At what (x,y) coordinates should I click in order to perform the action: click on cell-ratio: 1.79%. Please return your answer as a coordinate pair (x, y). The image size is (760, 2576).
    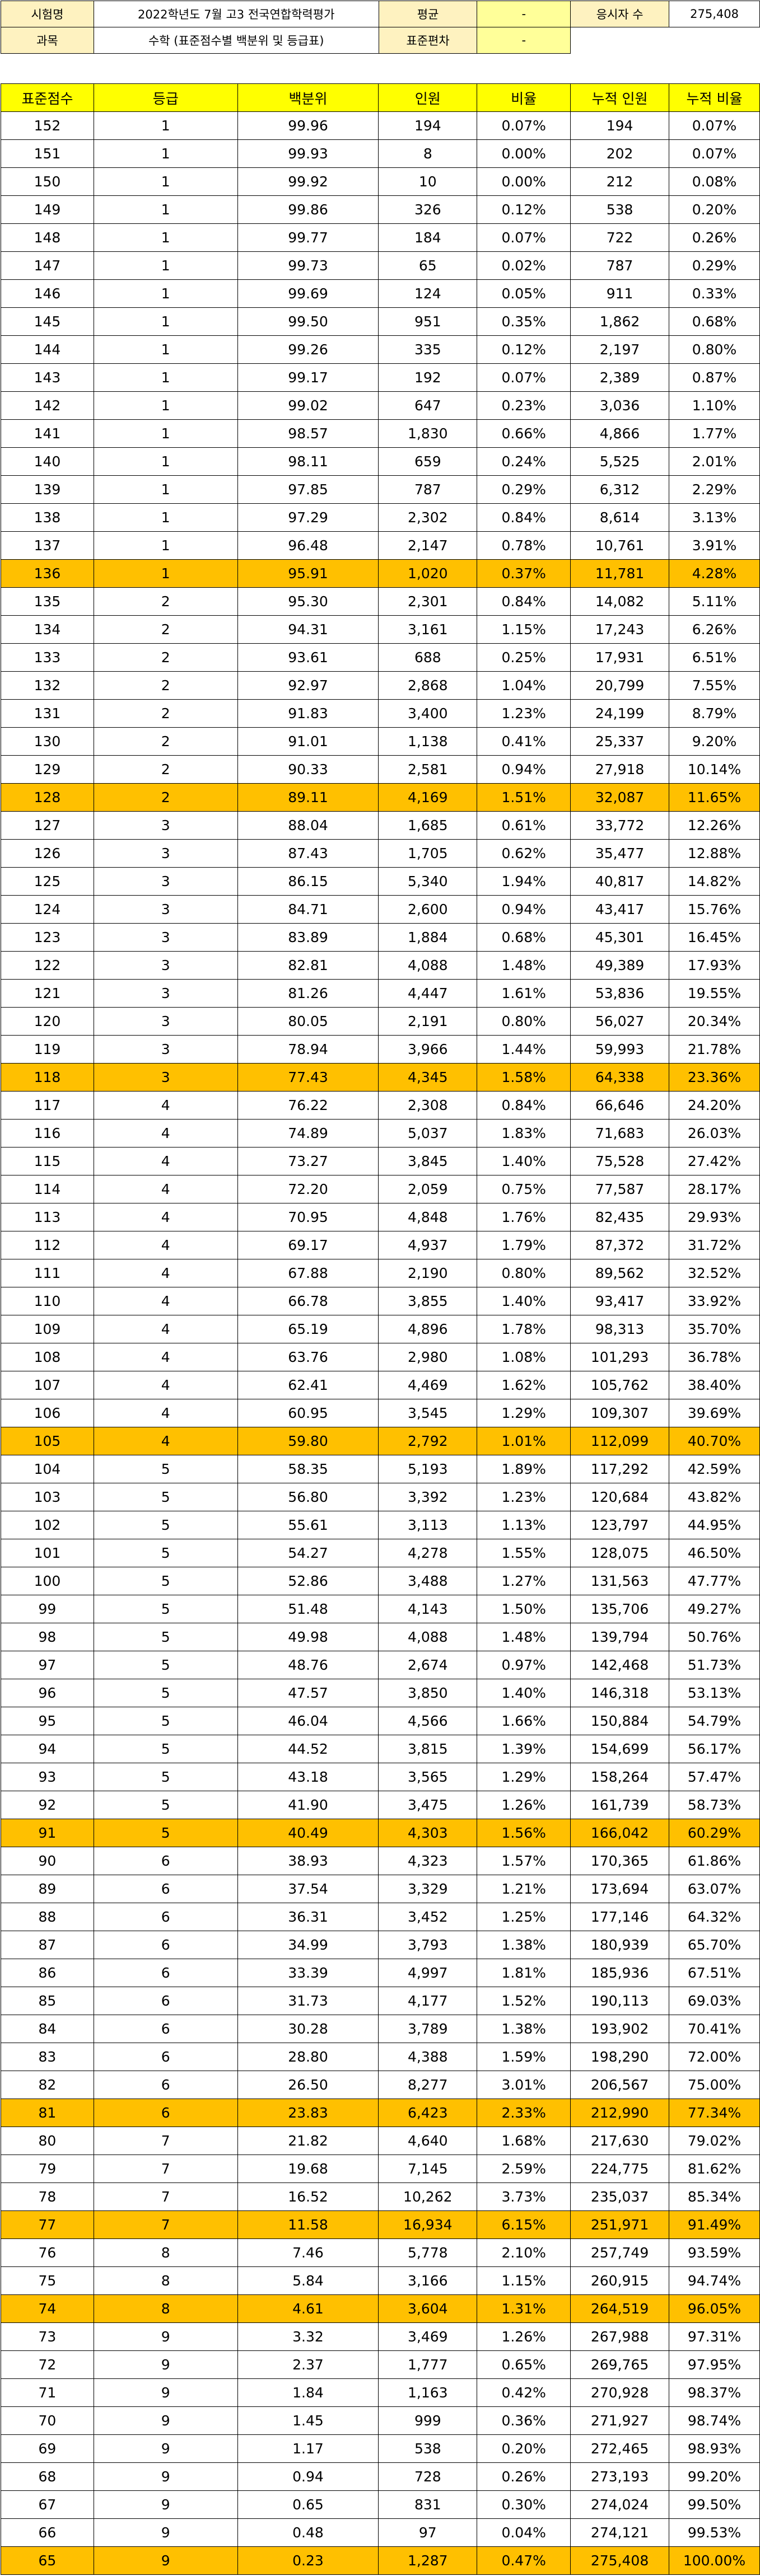
    Looking at the image, I should click on (524, 1245).